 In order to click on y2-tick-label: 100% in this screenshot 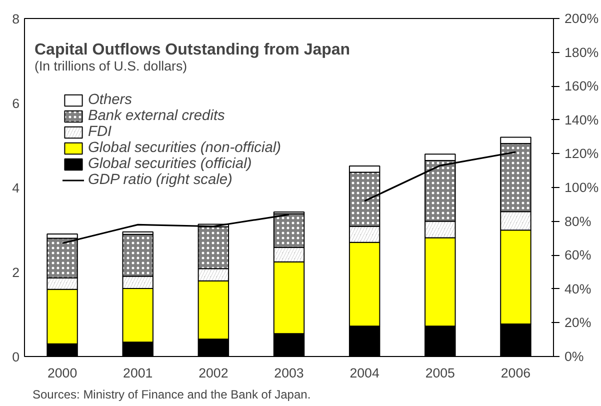, I will do `click(581, 187)`.